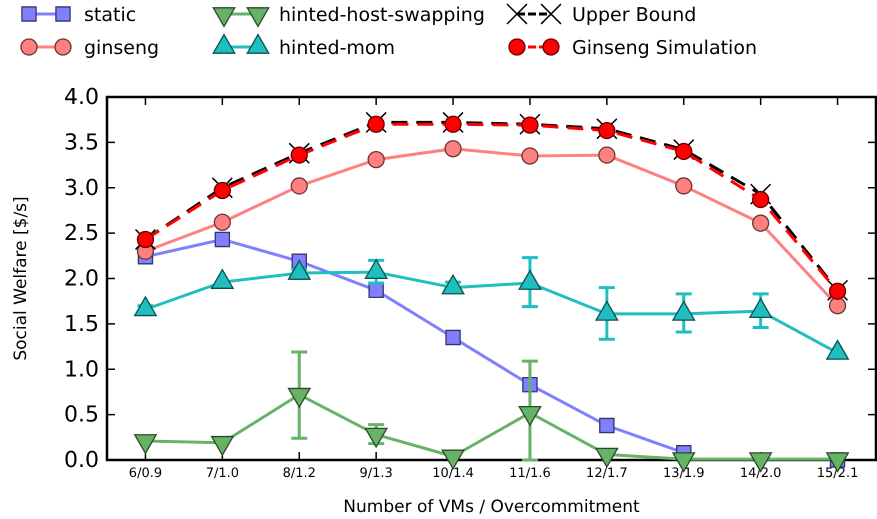 Image resolution: width=877 pixels, height=519 pixels. Describe the element at coordinates (145, 474) in the screenshot. I see `x-tick-label: 6/0.9` at that location.